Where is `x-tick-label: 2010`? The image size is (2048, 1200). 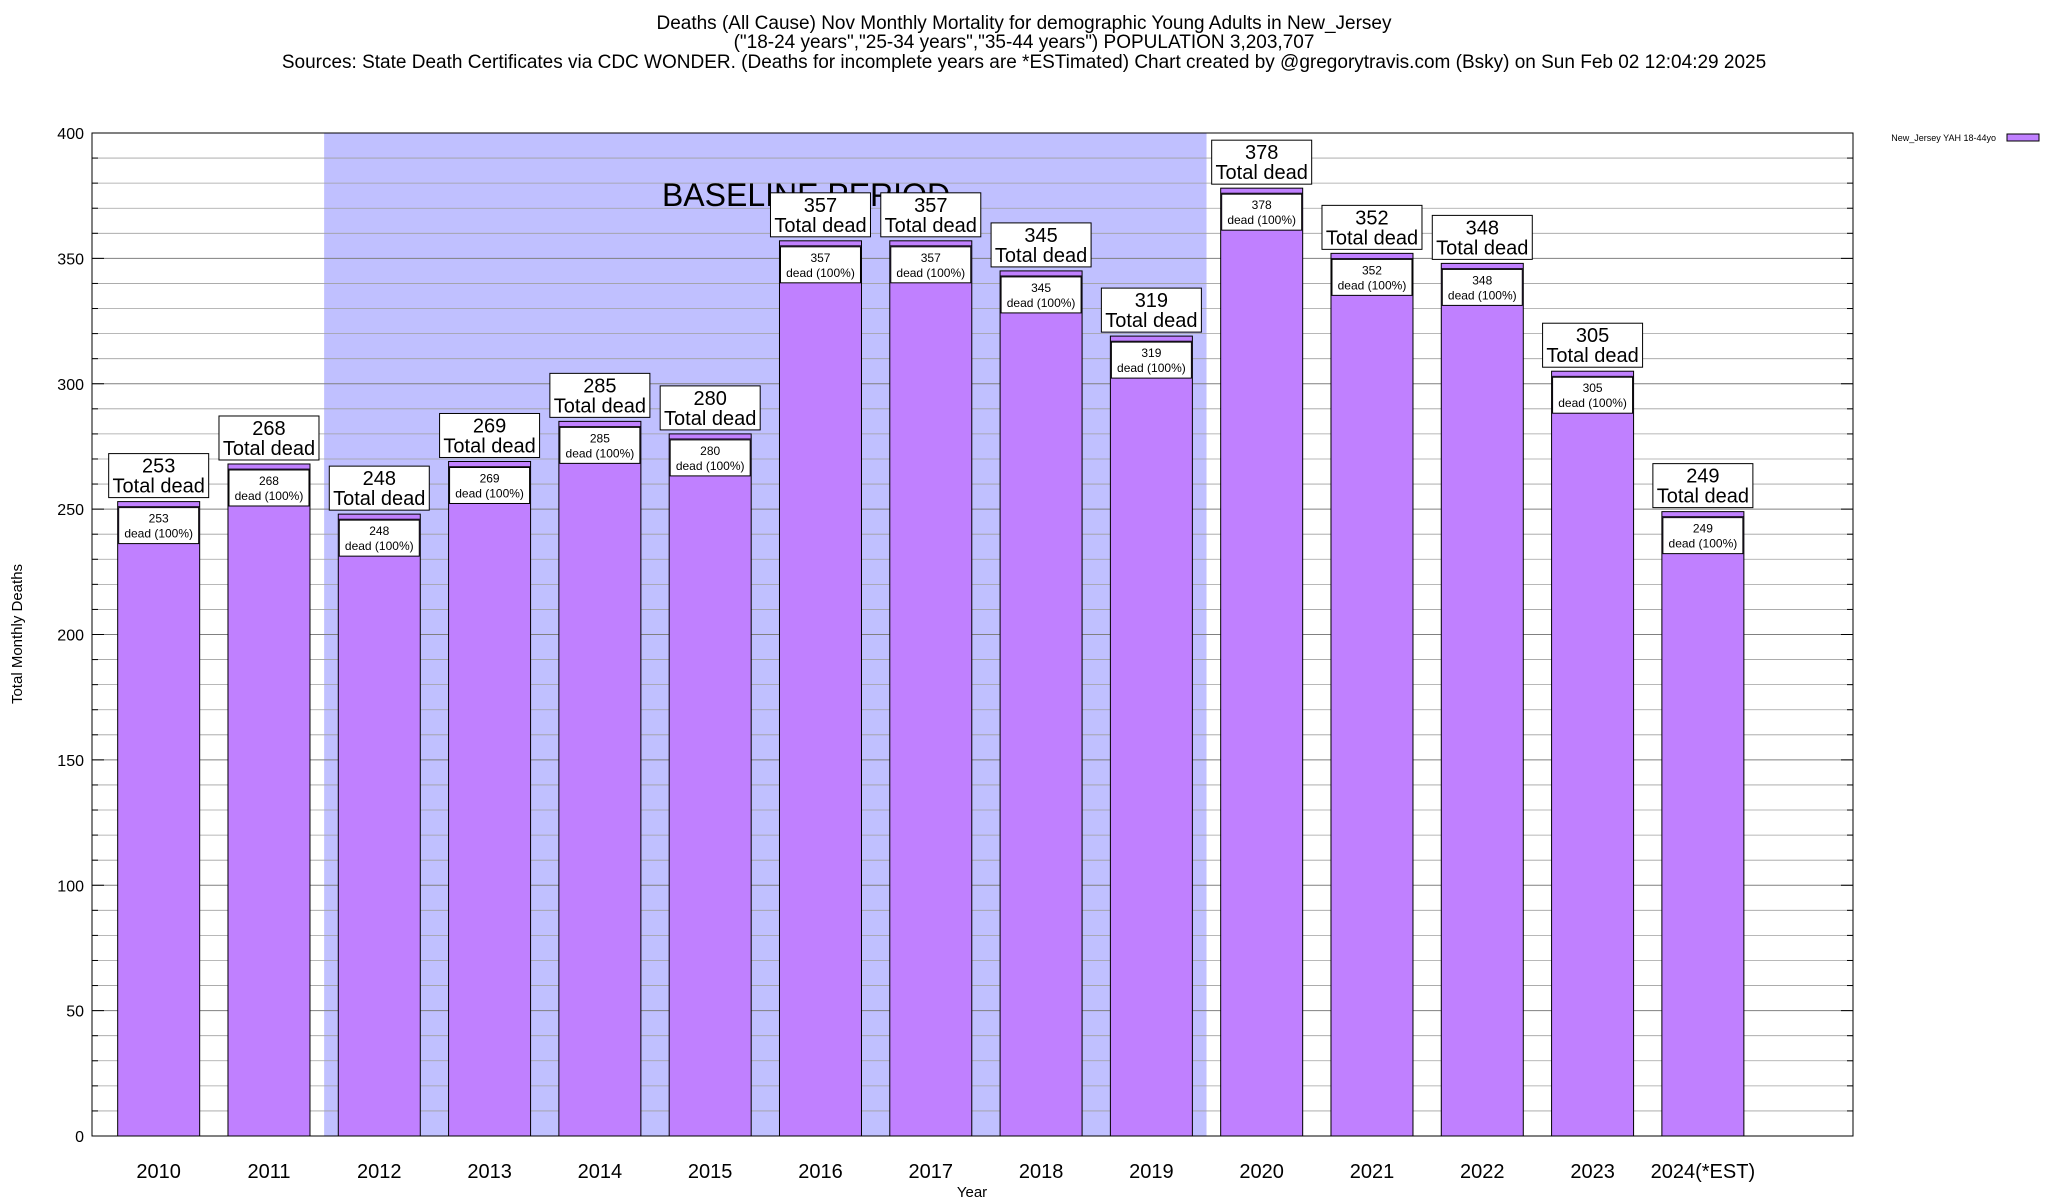
x-tick-label: 2010 is located at coordinates (158, 1172).